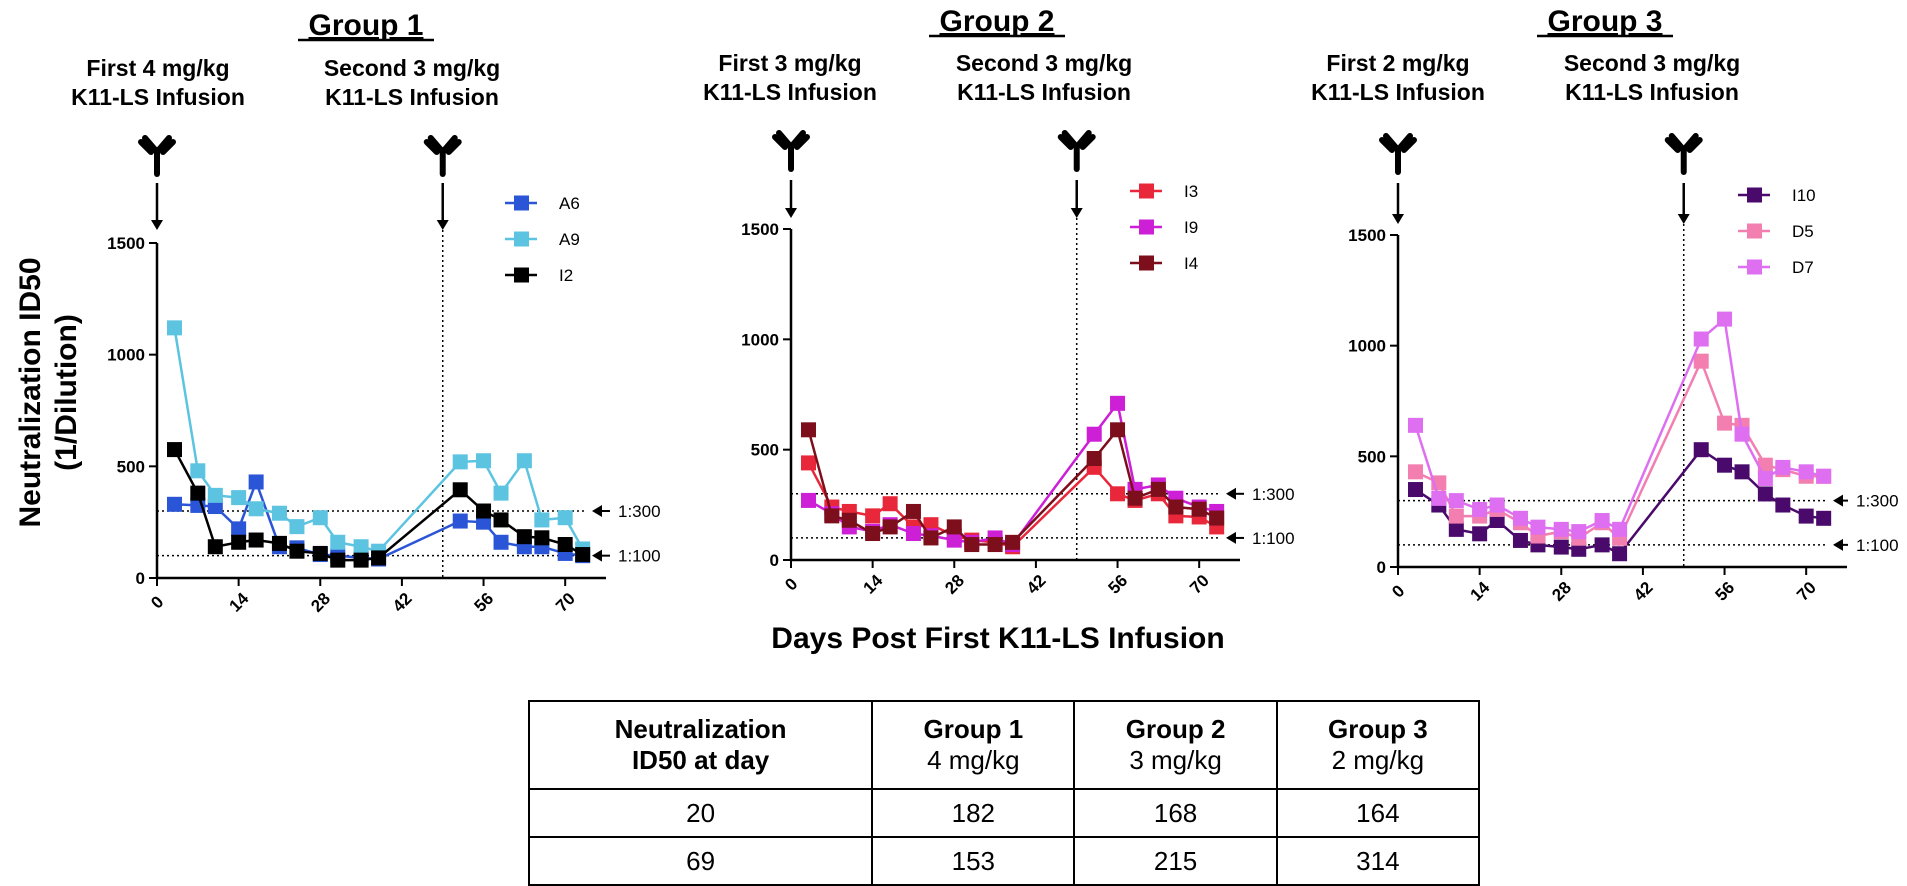 Image resolution: width=1907 pixels, height=886 pixels. I want to click on second-infusion-label: K11-LS Infusion, so click(412, 97).